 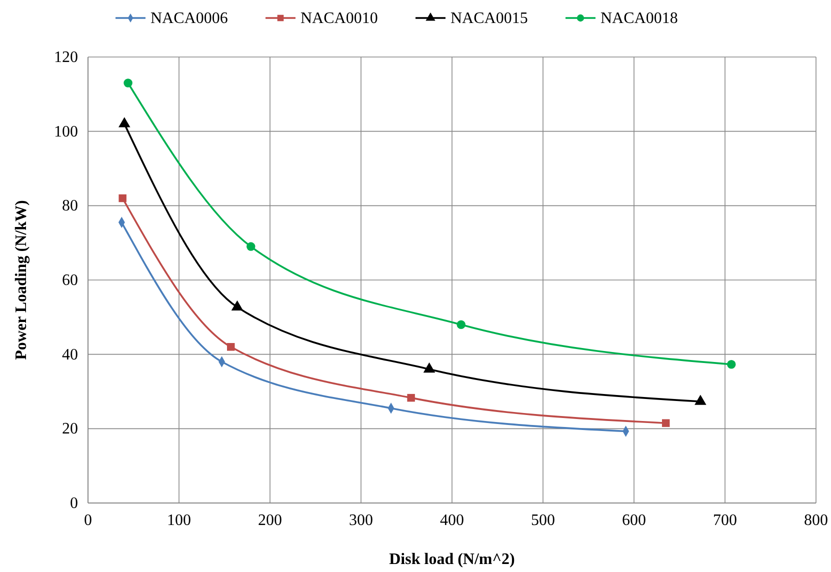 I want to click on legend-label: NACA0006, so click(x=189, y=18).